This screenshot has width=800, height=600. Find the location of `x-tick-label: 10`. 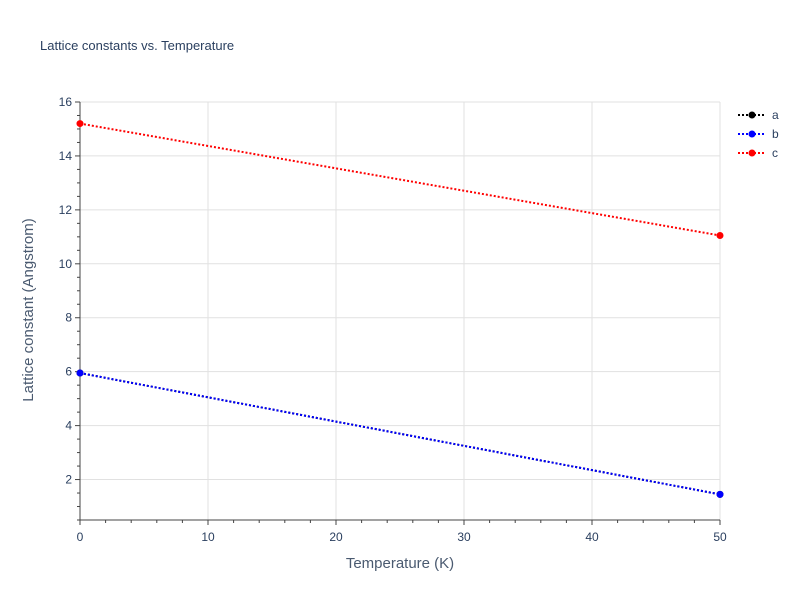

x-tick-label: 10 is located at coordinates (208, 537).